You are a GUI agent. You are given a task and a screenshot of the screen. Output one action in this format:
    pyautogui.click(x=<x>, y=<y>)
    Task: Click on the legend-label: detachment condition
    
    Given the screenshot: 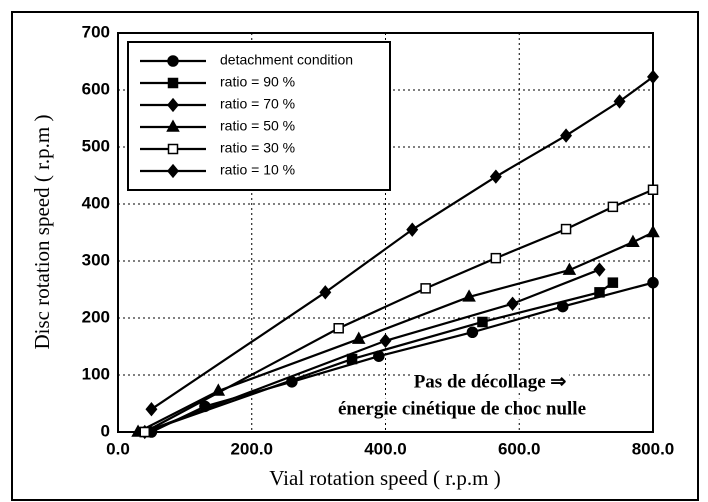 What is the action you would take?
    pyautogui.click(x=286, y=60)
    